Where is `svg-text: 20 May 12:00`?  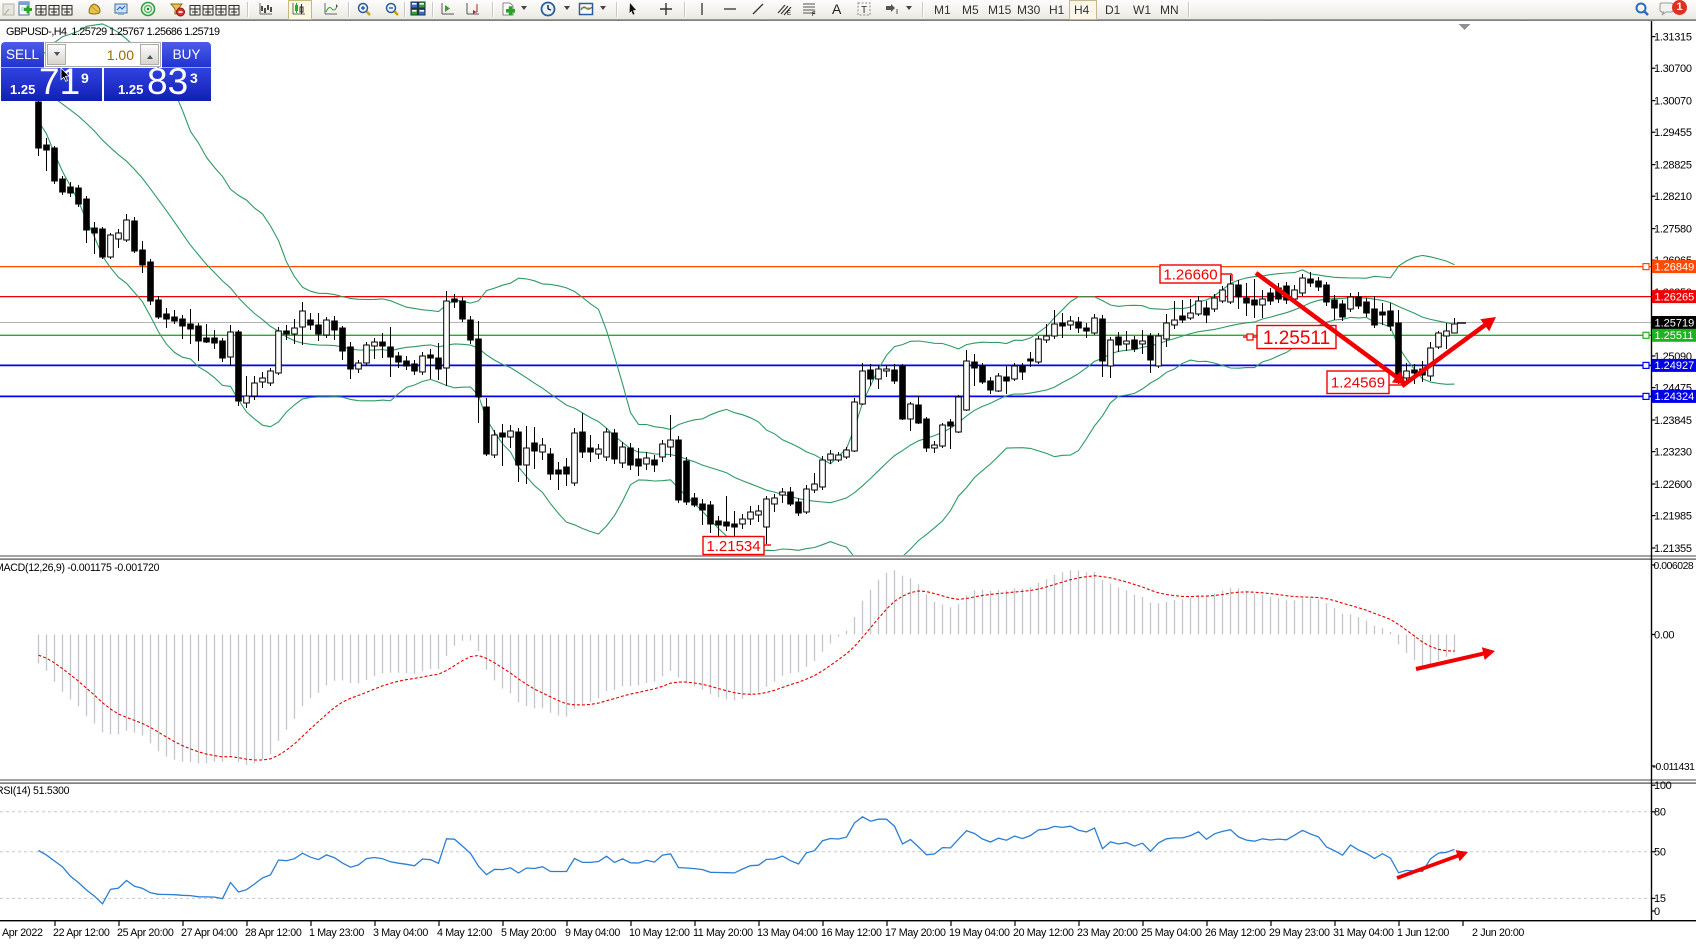 svg-text: 20 May 12:00 is located at coordinates (1043, 933).